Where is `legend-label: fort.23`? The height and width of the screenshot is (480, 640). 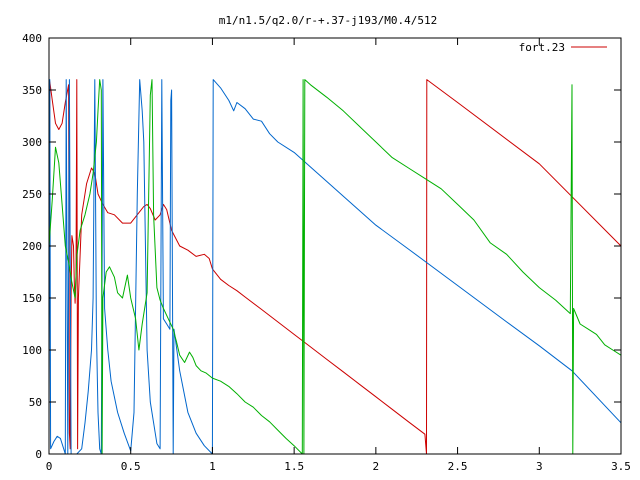
legend-label: fort.23 is located at coordinates (542, 47).